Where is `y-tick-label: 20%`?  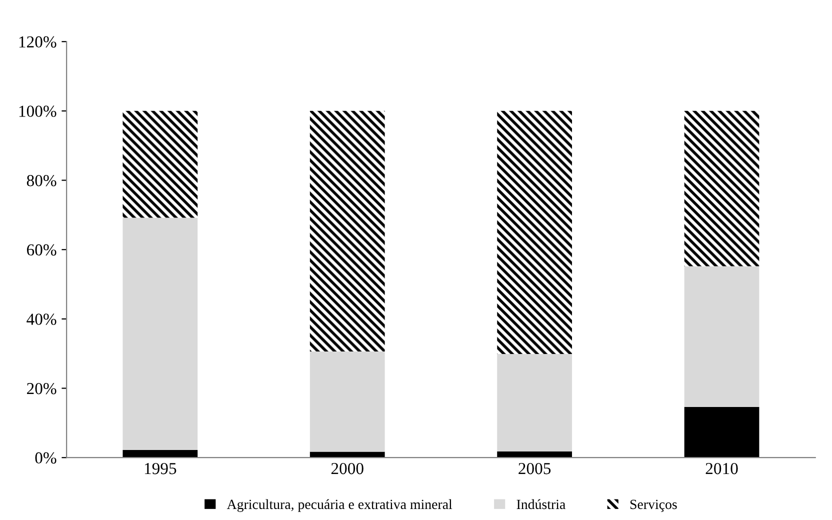
y-tick-label: 20% is located at coordinates (41, 388).